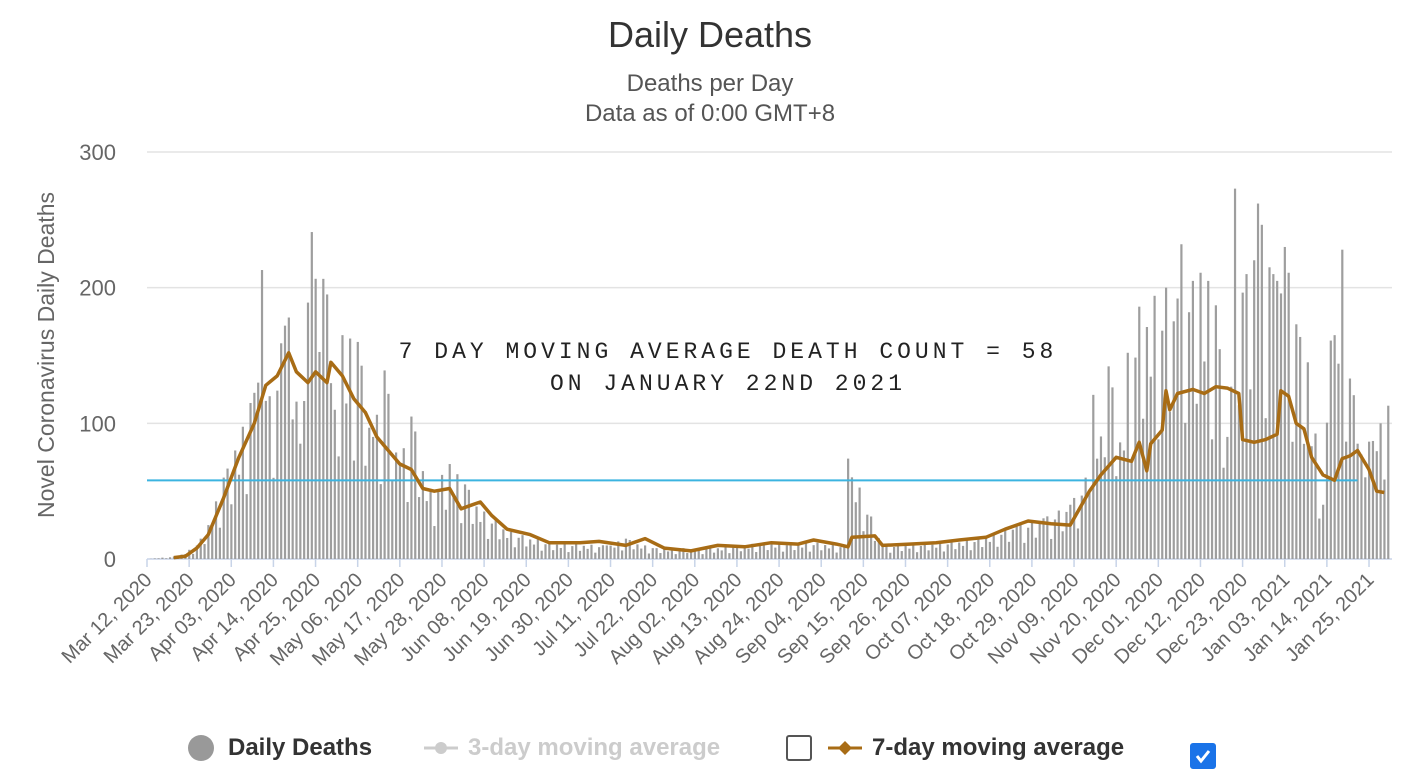 The height and width of the screenshot is (780, 1404). I want to click on legend-label-7-day-average: 7-day moving average, so click(998, 747).